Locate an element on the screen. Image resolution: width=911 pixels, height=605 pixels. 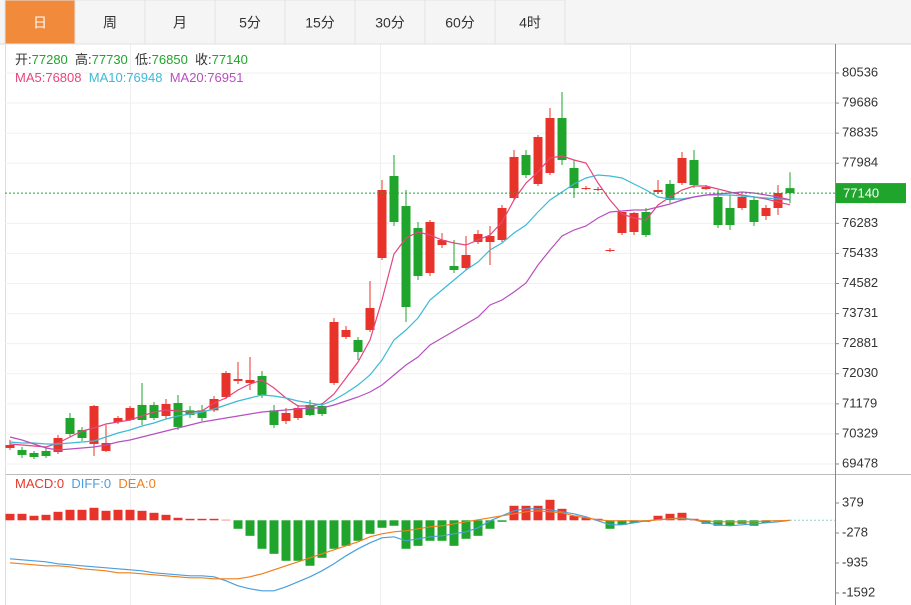
legend-value: 76850 is located at coordinates (170, 59).